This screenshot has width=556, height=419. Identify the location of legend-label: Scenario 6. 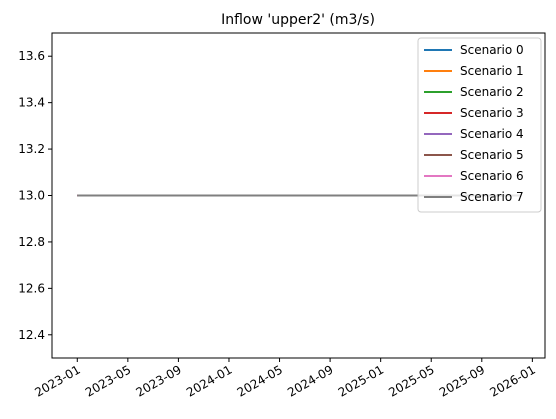
(492, 176).